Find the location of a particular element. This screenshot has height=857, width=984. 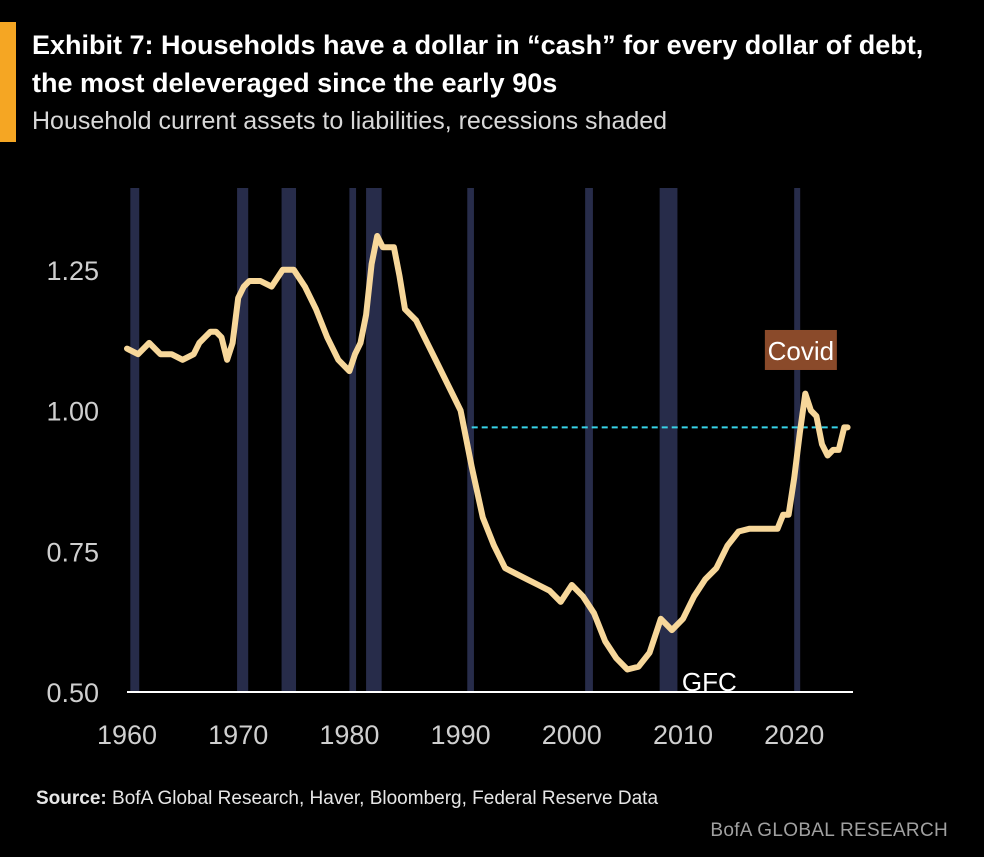

annotations: Covid GFC is located at coordinates (759, 513).